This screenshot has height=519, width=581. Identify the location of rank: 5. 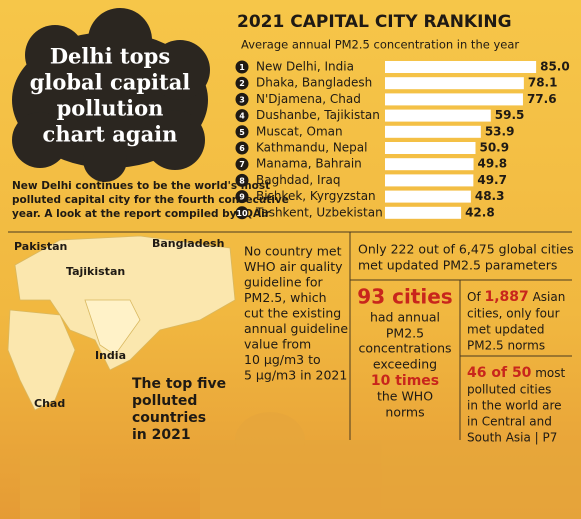
(242, 132).